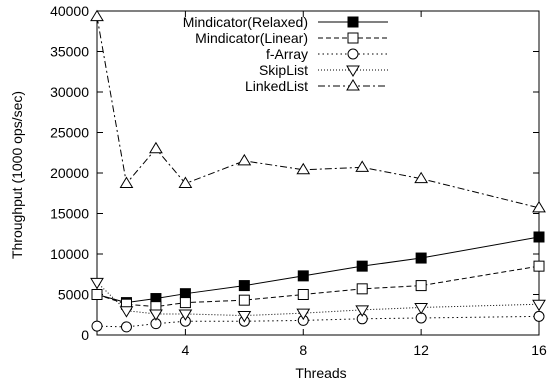 This screenshot has height=385, width=547. I want to click on y-tick-label: 40000, so click(69, 11).